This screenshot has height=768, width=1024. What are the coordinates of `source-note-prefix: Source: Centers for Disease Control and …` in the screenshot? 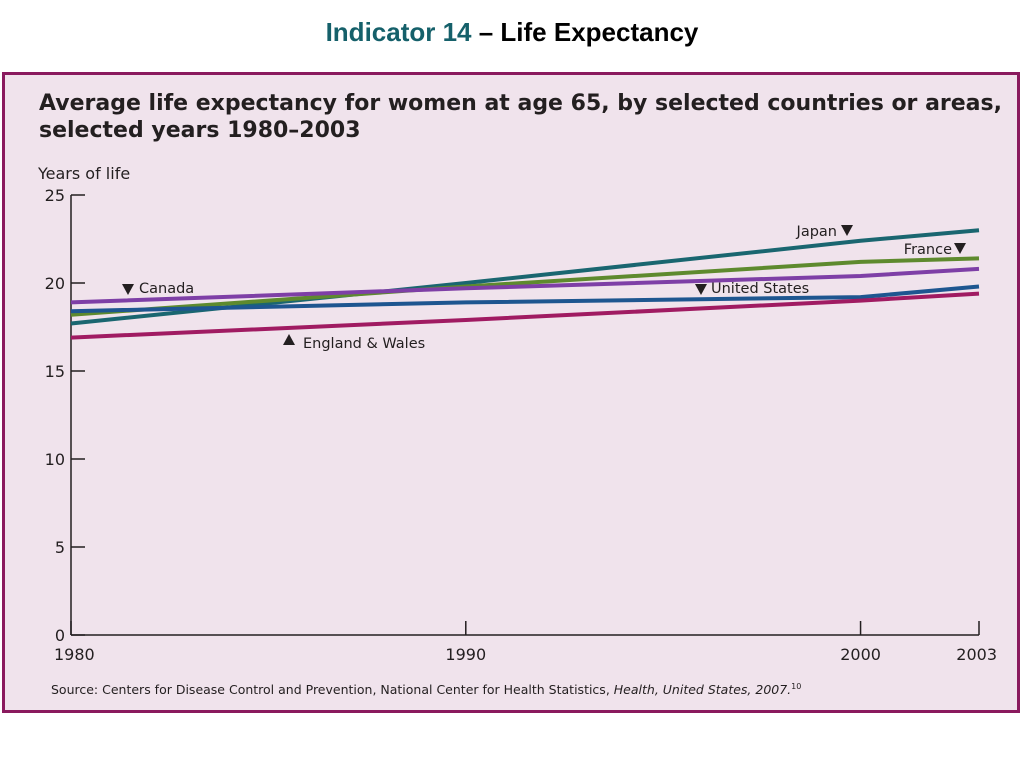 It's located at (332, 689).